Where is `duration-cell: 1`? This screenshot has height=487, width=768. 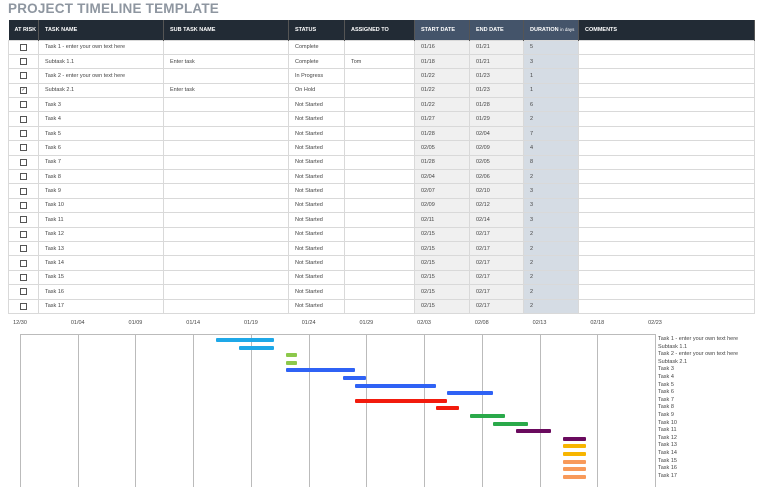
duration-cell: 1 is located at coordinates (551, 90).